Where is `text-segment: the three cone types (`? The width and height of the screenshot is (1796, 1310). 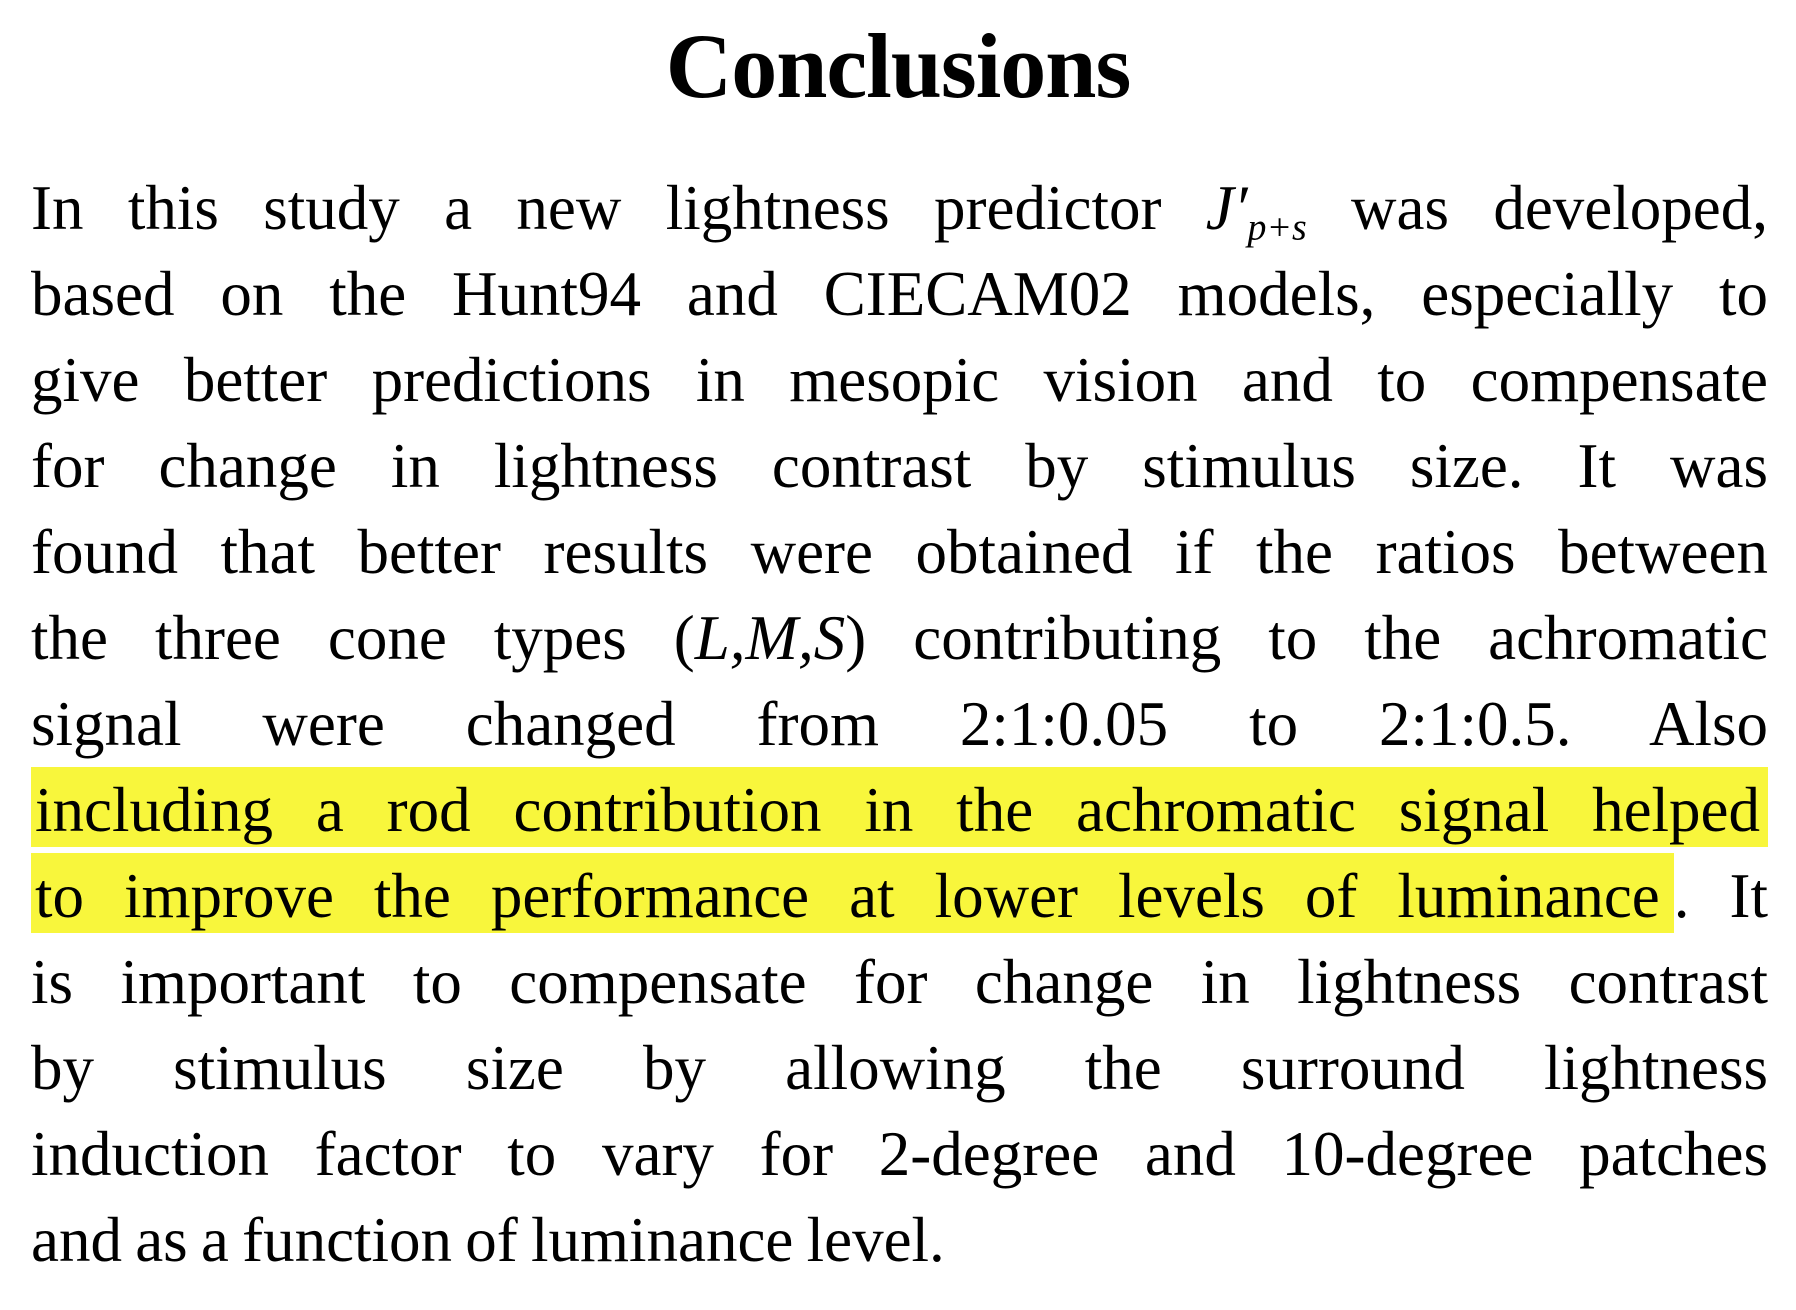
text-segment: the three cone types ( is located at coordinates (363, 638).